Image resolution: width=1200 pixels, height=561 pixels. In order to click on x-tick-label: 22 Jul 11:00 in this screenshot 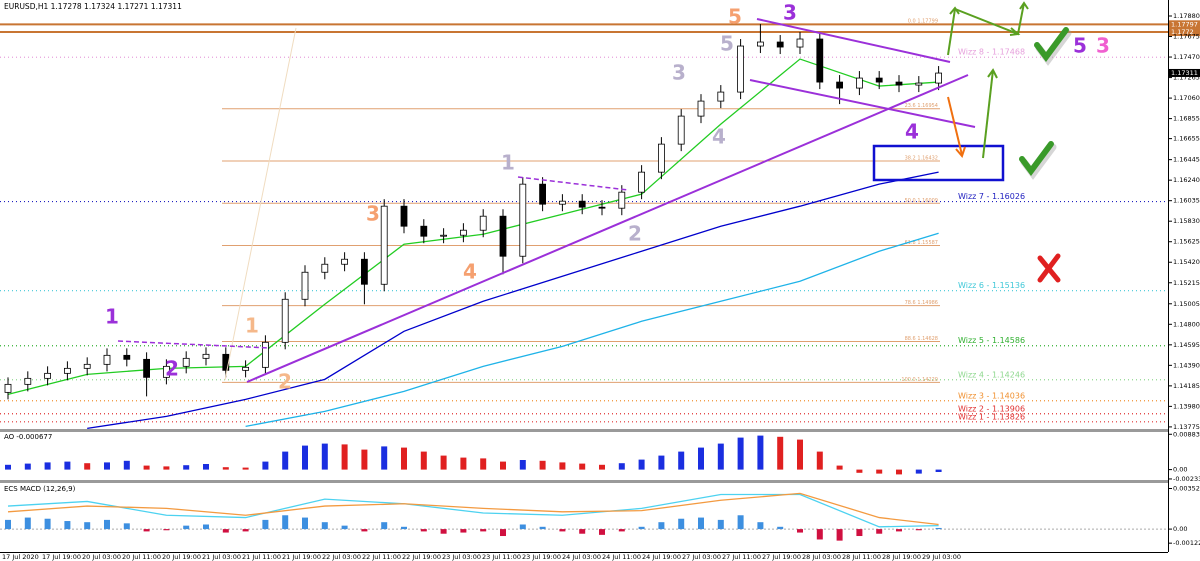, I will do `click(381, 557)`.